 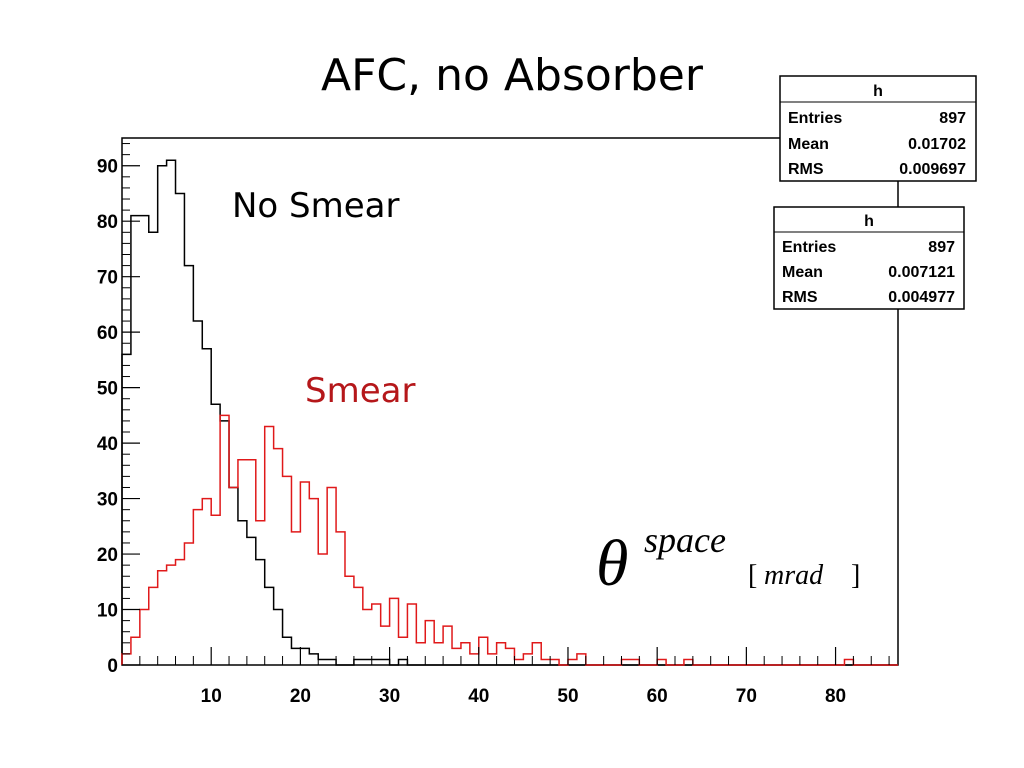 I want to click on stats-box-2-name: h, so click(x=869, y=221).